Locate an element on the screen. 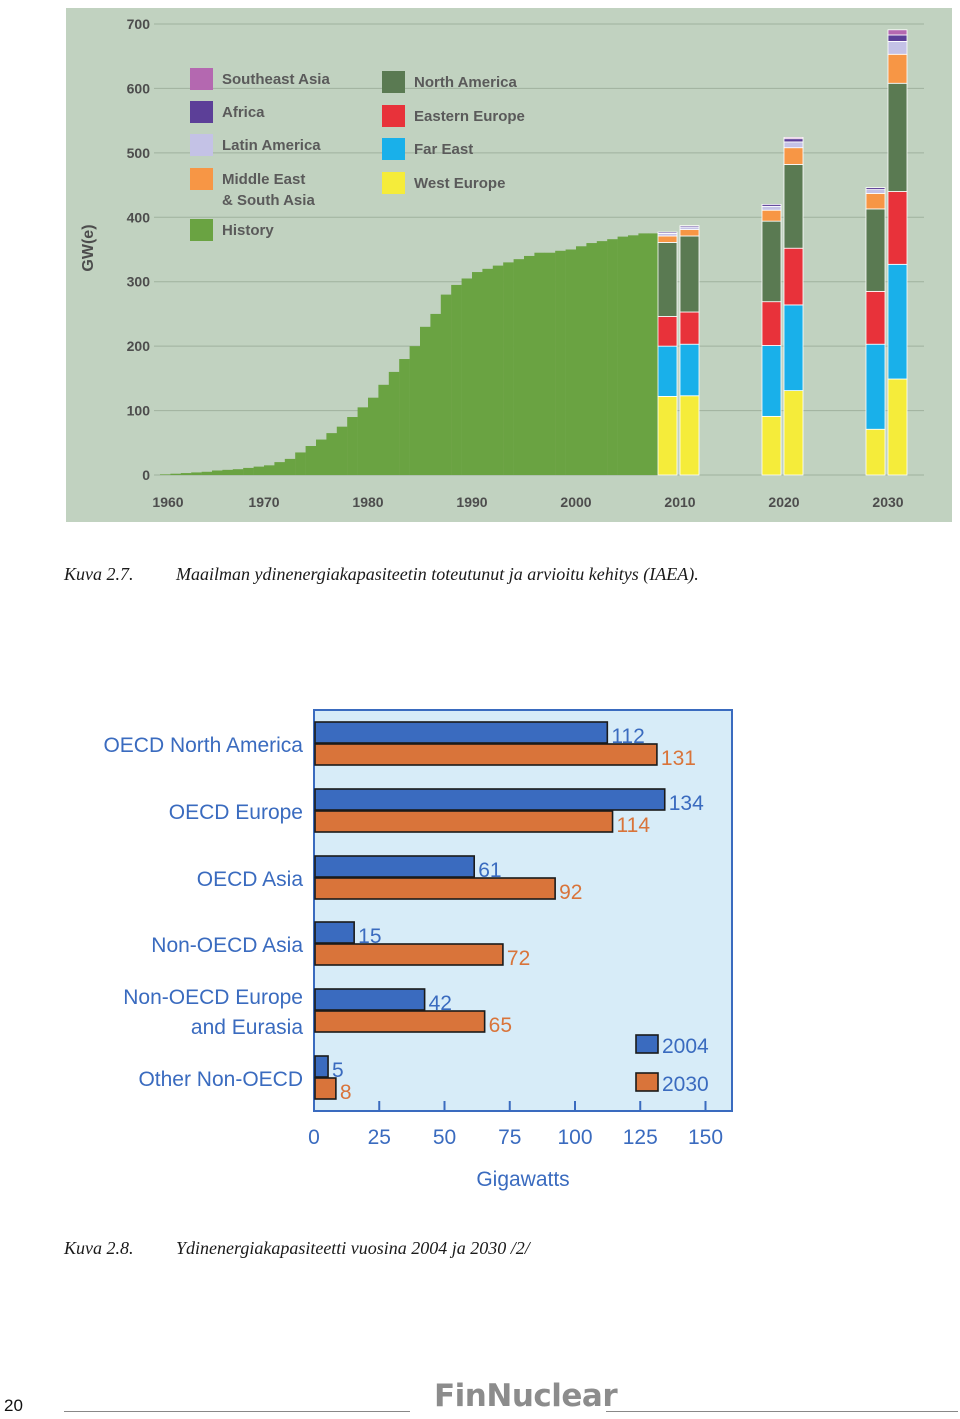 This screenshot has height=1419, width=960. data-label-2004: 15 is located at coordinates (369, 936).